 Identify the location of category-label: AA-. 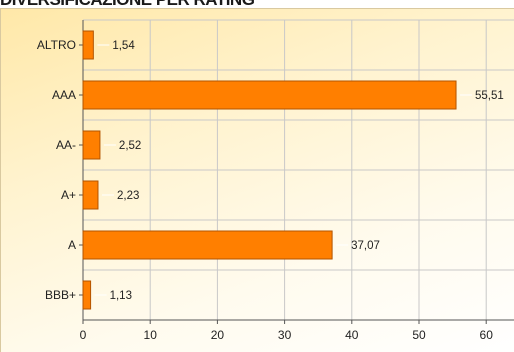
(66, 145).